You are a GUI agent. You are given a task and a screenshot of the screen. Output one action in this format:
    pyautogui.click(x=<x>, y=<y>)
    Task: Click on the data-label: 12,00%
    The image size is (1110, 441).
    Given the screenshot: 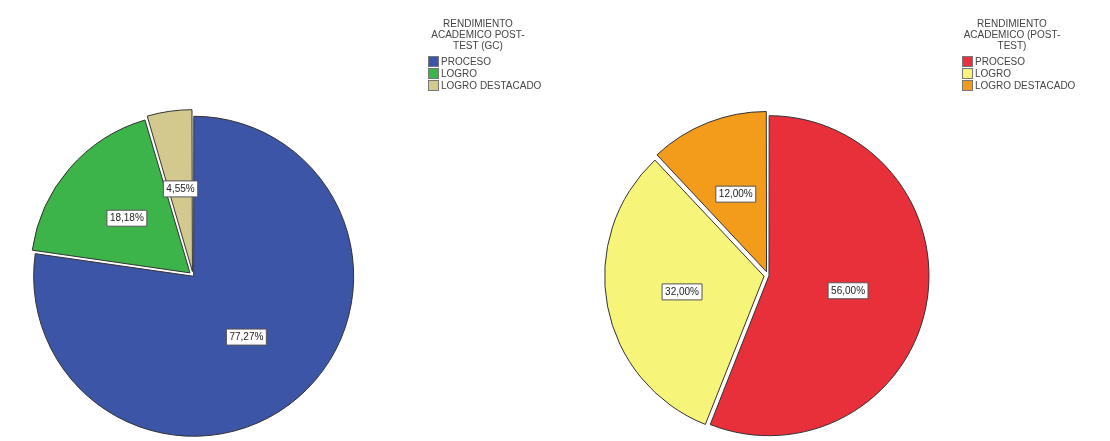 What is the action you would take?
    pyautogui.click(x=735, y=193)
    